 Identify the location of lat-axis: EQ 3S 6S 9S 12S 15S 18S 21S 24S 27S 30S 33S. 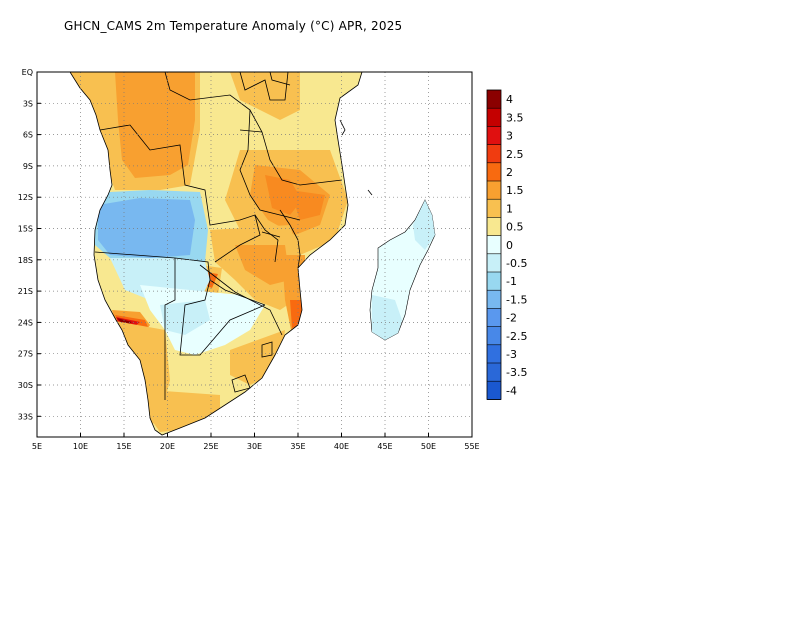
(29, 244).